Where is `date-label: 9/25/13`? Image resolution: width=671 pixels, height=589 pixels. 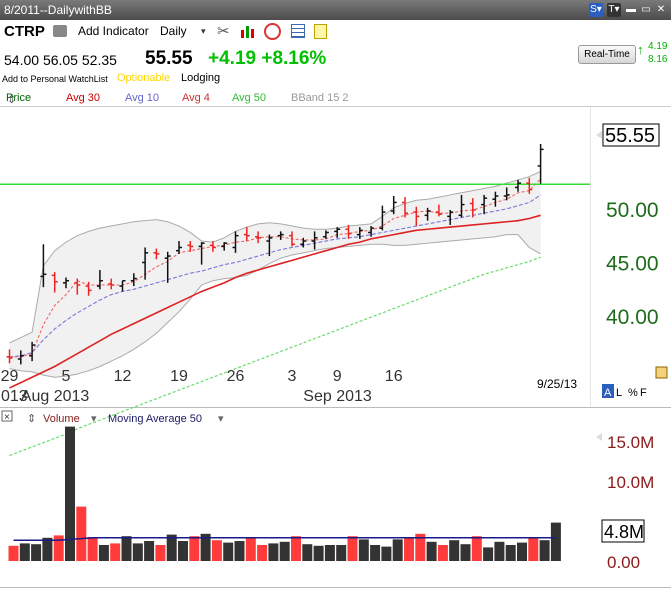
date-label: 9/25/13 is located at coordinates (557, 384).